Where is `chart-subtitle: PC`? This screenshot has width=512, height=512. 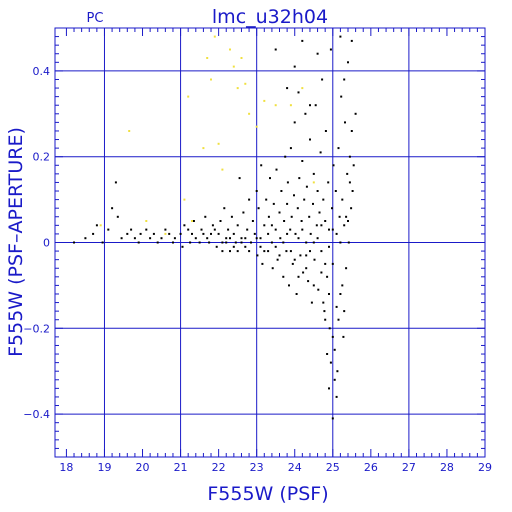
chart-subtitle: PC is located at coordinates (95, 18).